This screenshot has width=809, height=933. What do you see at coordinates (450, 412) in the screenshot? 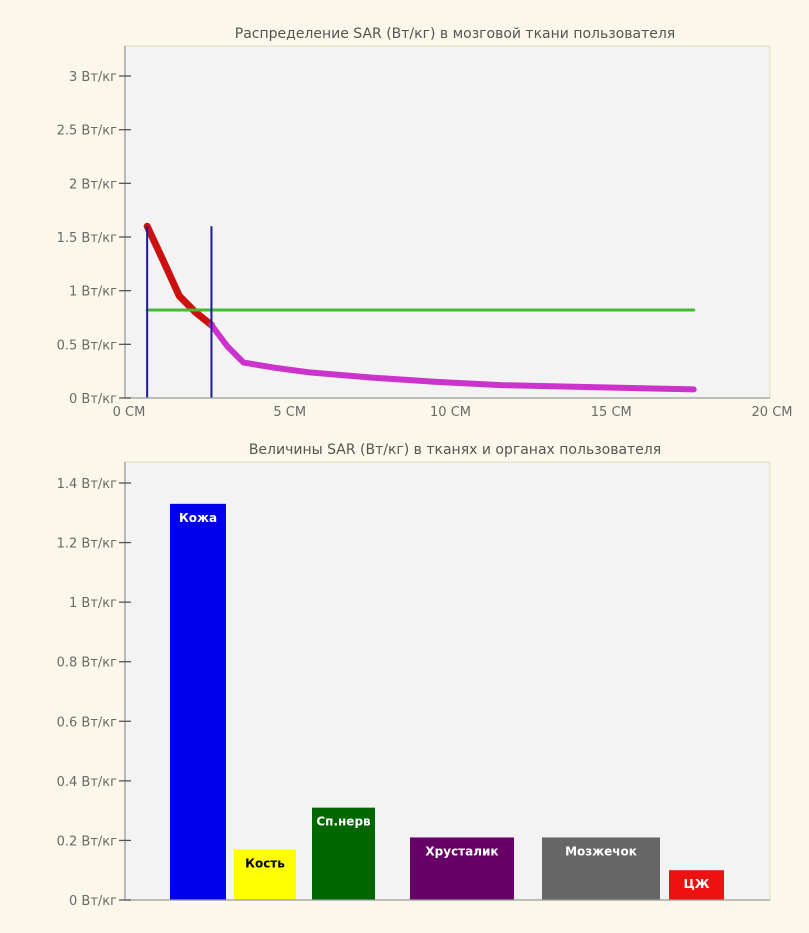
I see `x-tick-label: 10 СМ` at bounding box center [450, 412].